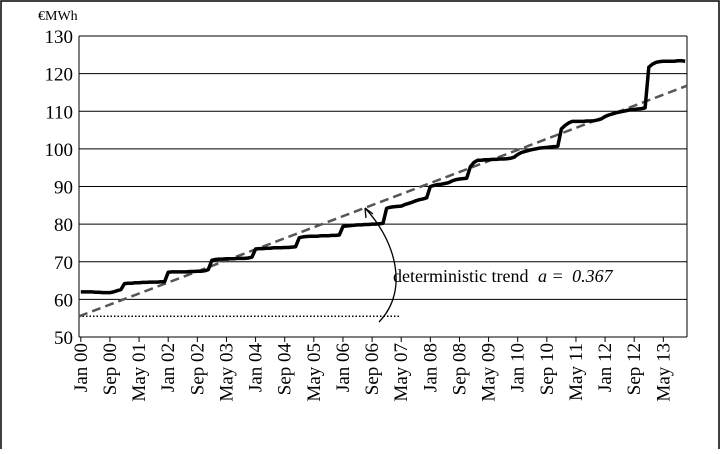 The height and width of the screenshot is (454, 720). Describe the element at coordinates (459, 369) in the screenshot. I see `x-tick-label: Sep 08` at that location.